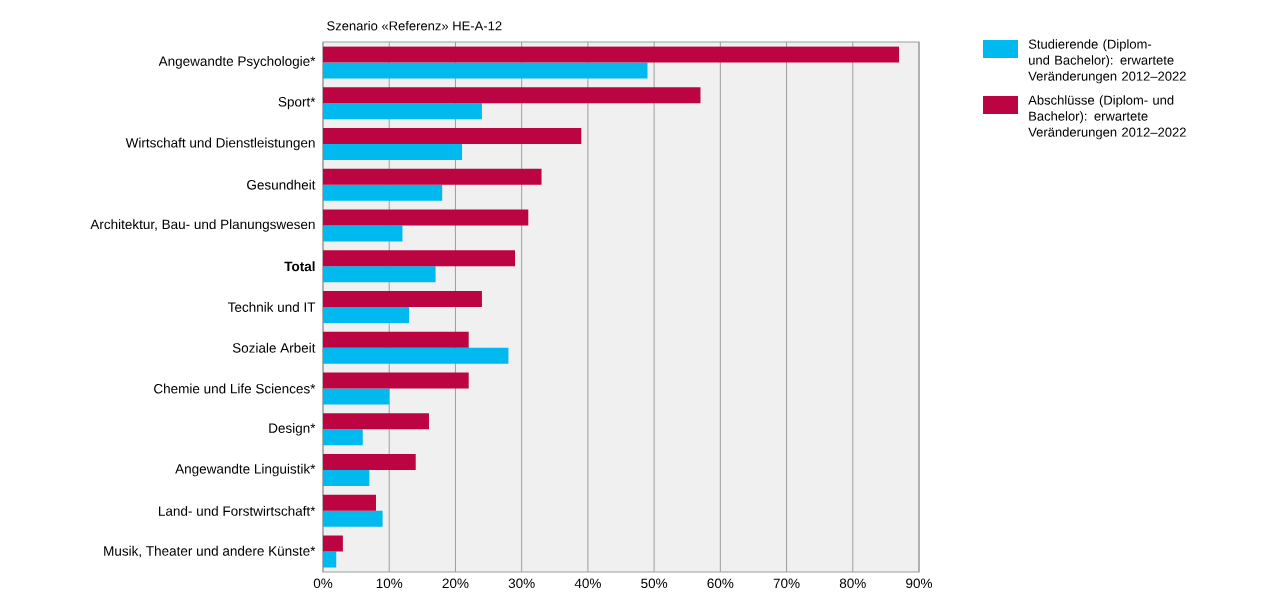 The image size is (1266, 615). What do you see at coordinates (281, 184) in the screenshot?
I see `y-tick-label: Gesundheit` at bounding box center [281, 184].